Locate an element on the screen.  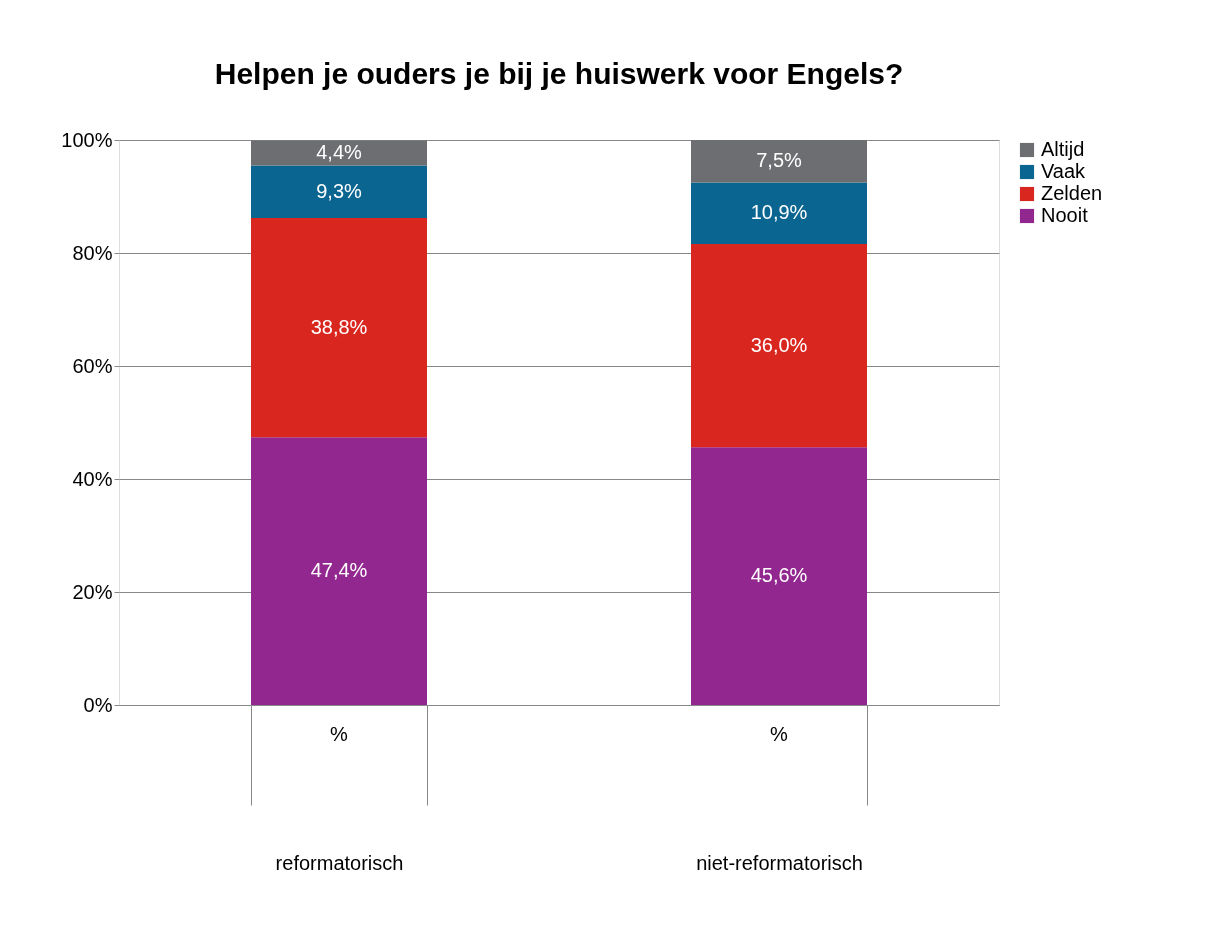
legend-label: Nooit is located at coordinates (1065, 215).